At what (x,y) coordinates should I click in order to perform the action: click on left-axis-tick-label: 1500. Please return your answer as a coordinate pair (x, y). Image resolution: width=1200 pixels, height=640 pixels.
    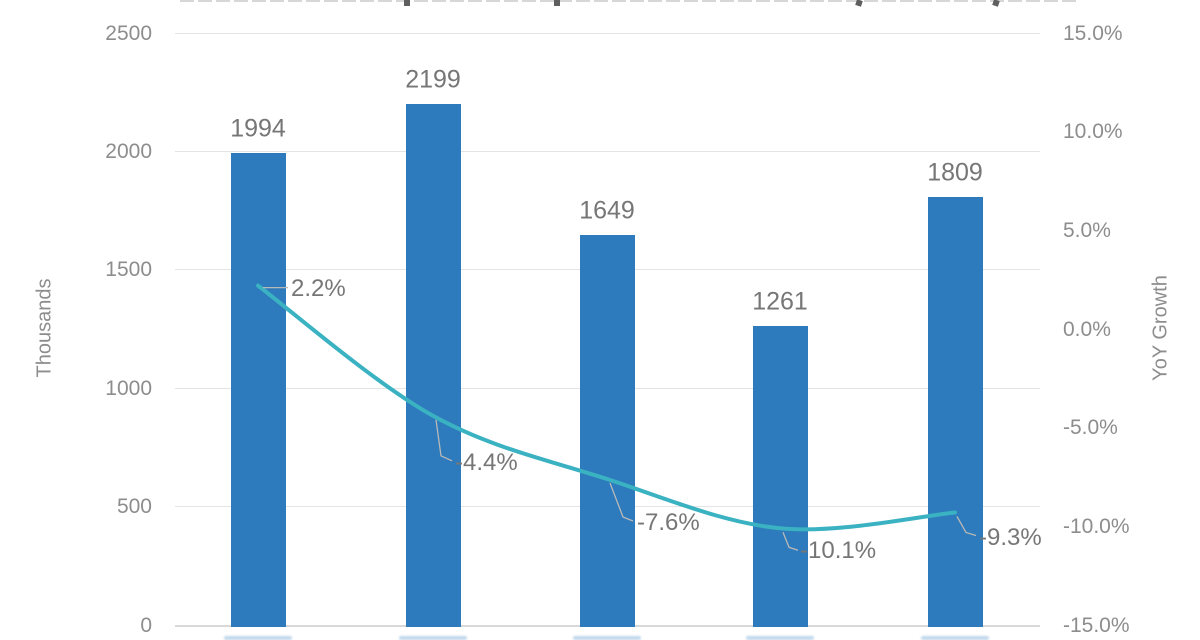
    Looking at the image, I should click on (128, 270).